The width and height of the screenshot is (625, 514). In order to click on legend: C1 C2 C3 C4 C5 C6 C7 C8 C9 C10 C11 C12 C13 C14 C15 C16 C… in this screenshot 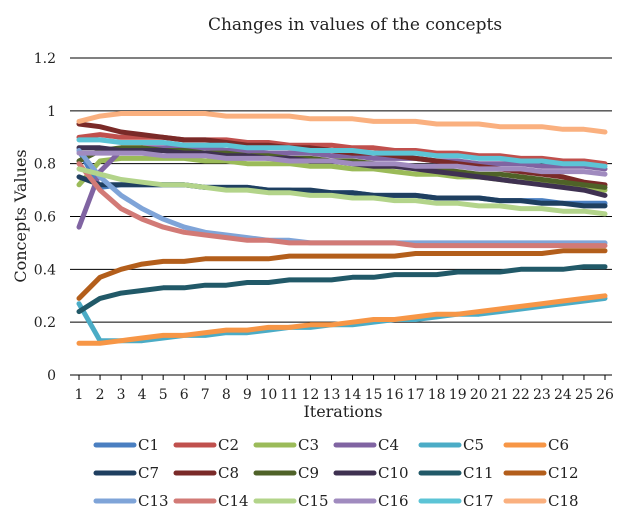, I will do `click(336, 473)`.